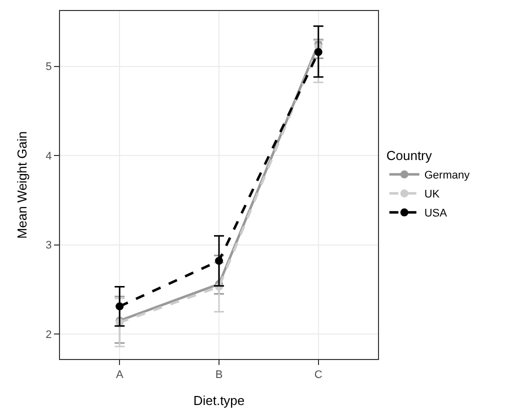 This screenshot has width=528, height=415. What do you see at coordinates (49, 67) in the screenshot?
I see `y-tick-label: 5` at bounding box center [49, 67].